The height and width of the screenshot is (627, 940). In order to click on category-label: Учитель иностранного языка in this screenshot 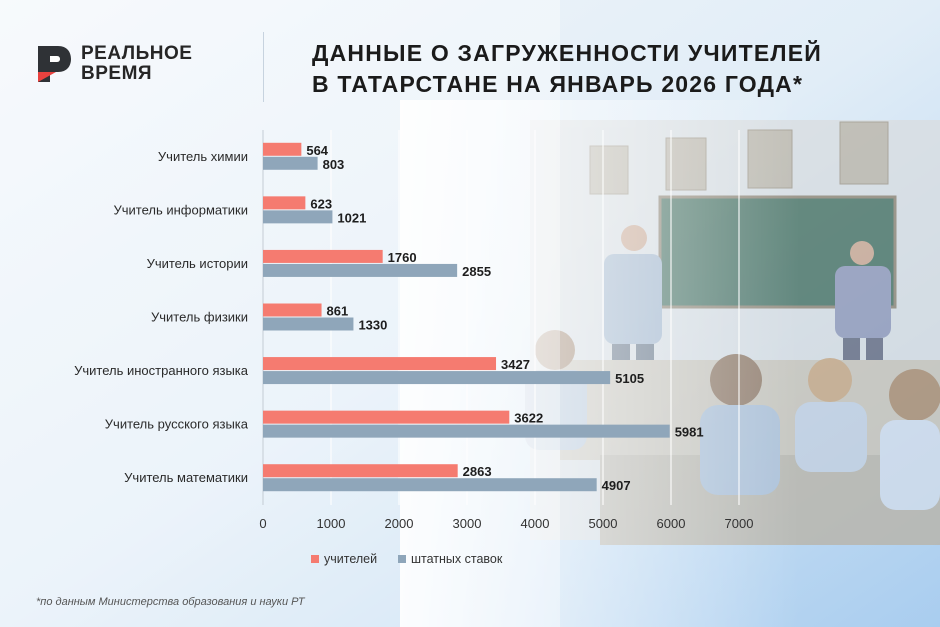, I will do `click(161, 370)`.